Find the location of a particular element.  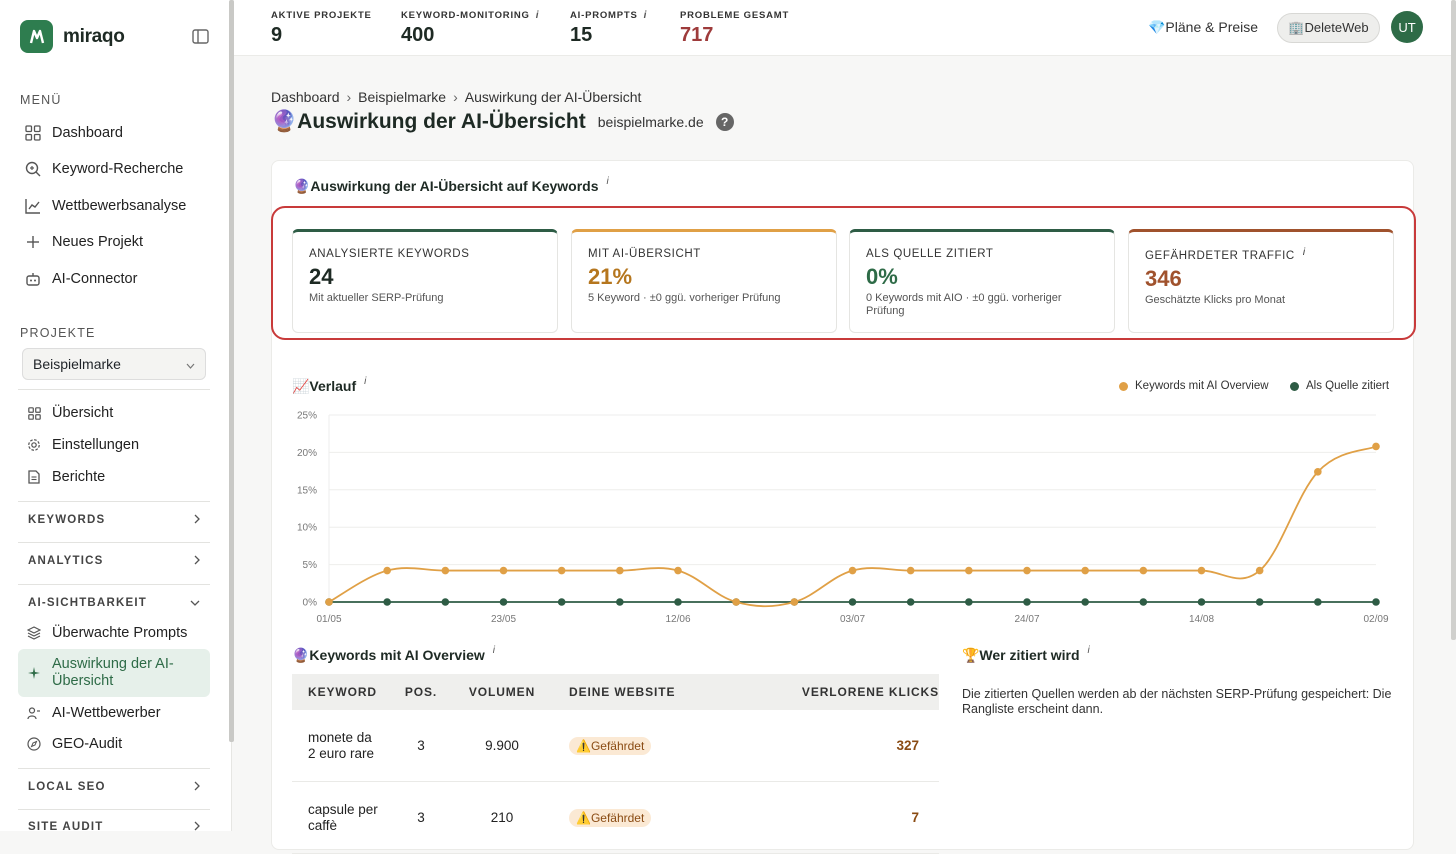

nav-label: Keyword-Recherche is located at coordinates (118, 169).